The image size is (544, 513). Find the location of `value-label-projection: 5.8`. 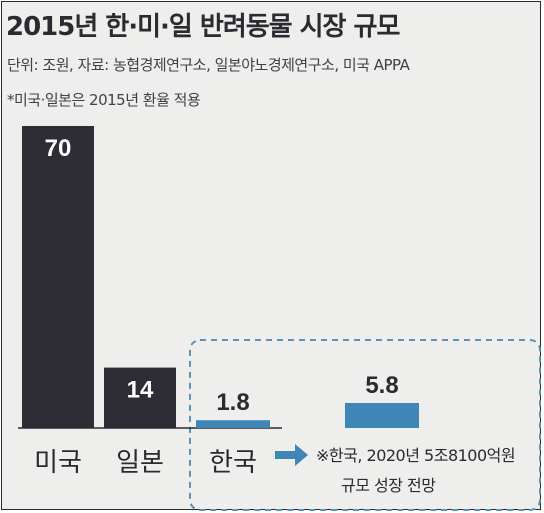

value-label-projection: 5.8 is located at coordinates (381, 385).